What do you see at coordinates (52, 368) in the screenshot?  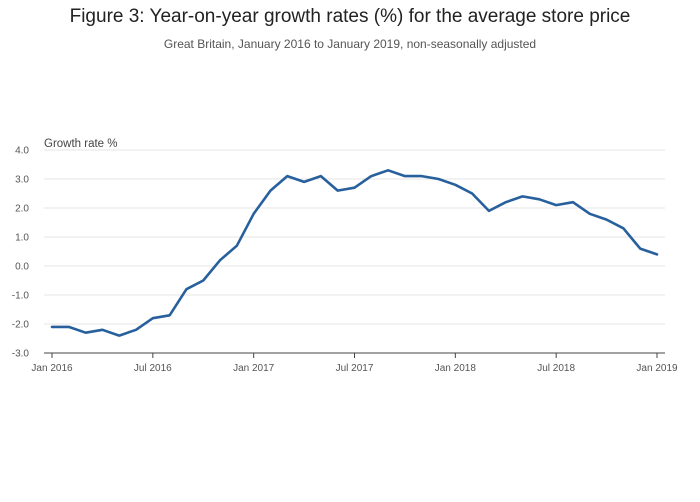 I see `x-tick-label: Jan 2016` at bounding box center [52, 368].